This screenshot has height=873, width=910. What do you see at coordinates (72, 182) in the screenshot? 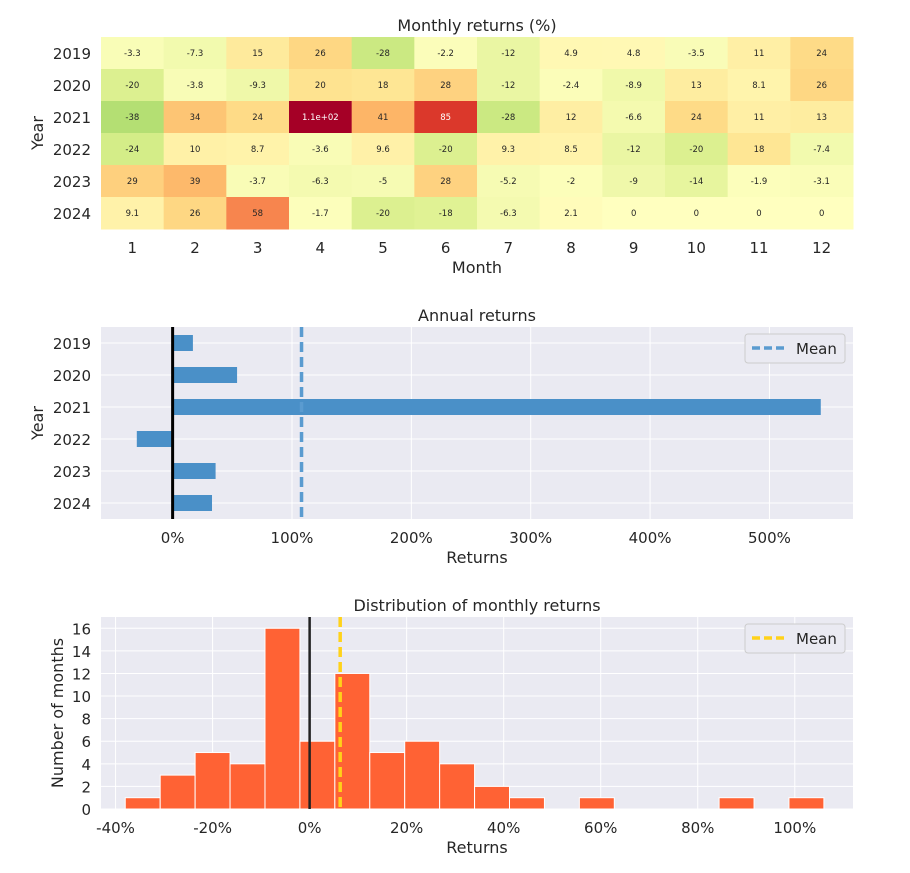
I see `heatmap-y-tick-label: 2023` at bounding box center [72, 182].